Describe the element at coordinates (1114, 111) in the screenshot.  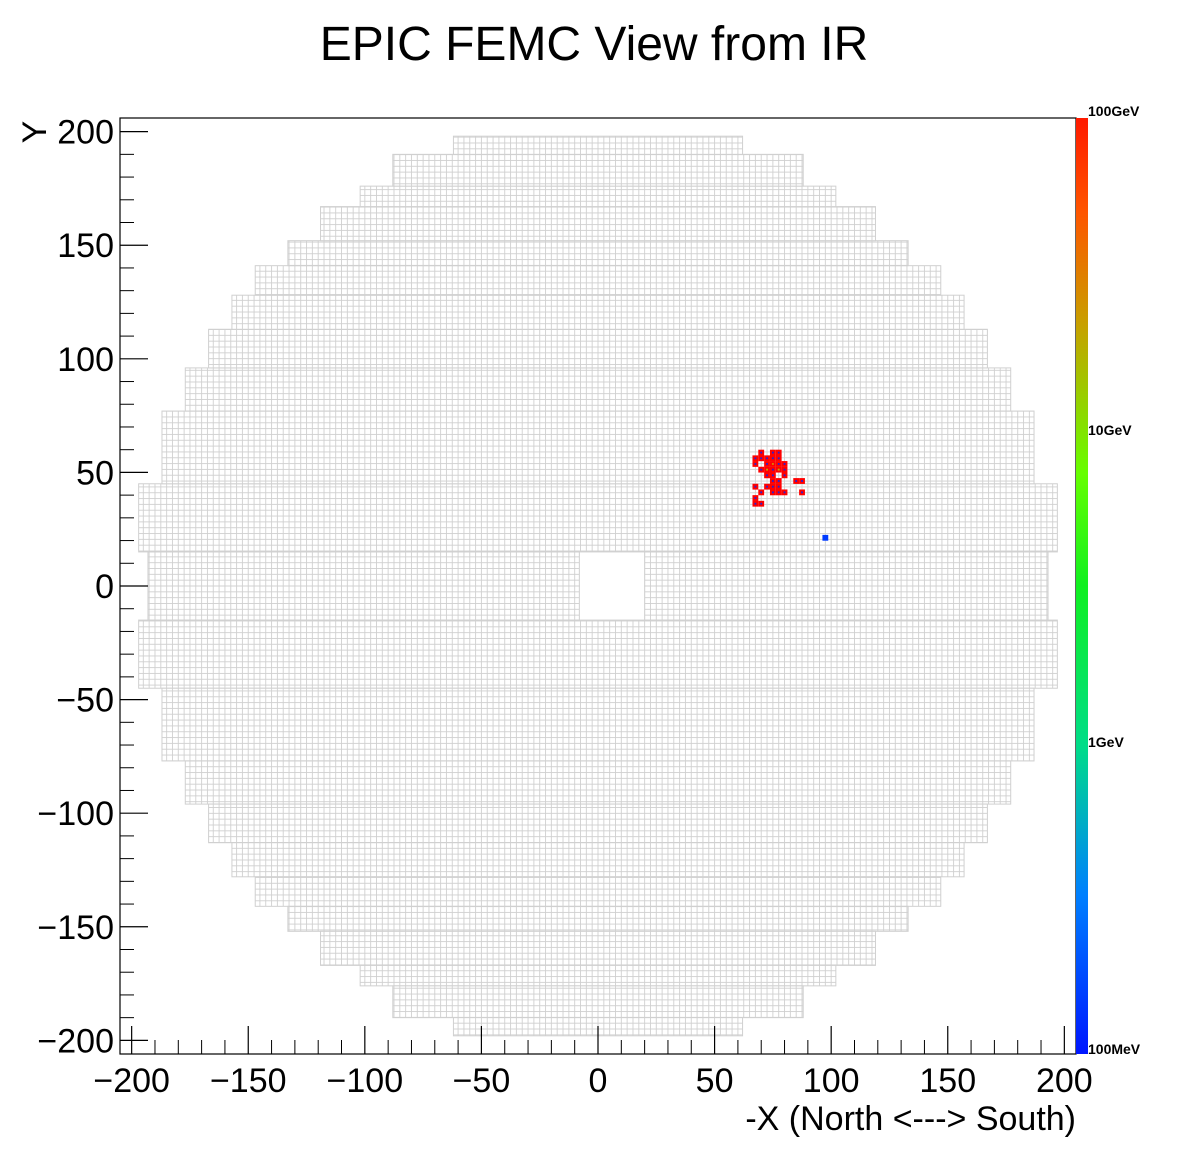
I see `colorbar-label: 100GeV` at that location.